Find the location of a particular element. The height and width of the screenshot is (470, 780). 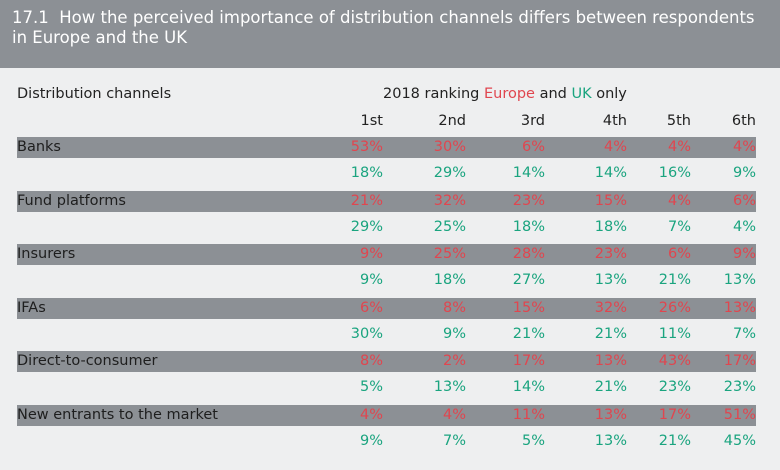

rank-header-1: 1st is located at coordinates (371, 121).